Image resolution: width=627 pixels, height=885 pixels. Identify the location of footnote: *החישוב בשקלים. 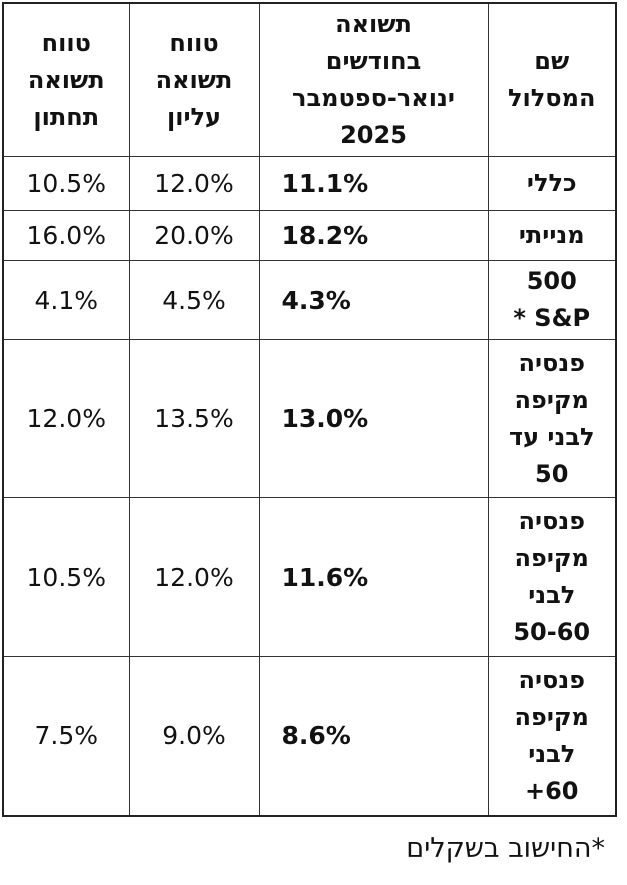
(505, 848).